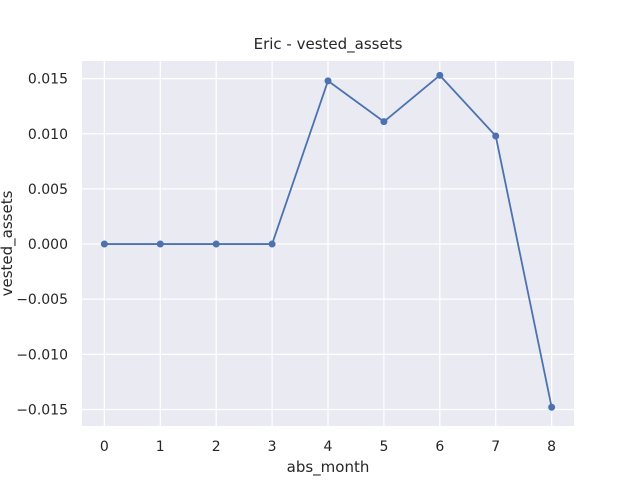 The image size is (640, 480). Describe the element at coordinates (8, 243) in the screenshot. I see `y-axis-label: vested_assets` at that location.